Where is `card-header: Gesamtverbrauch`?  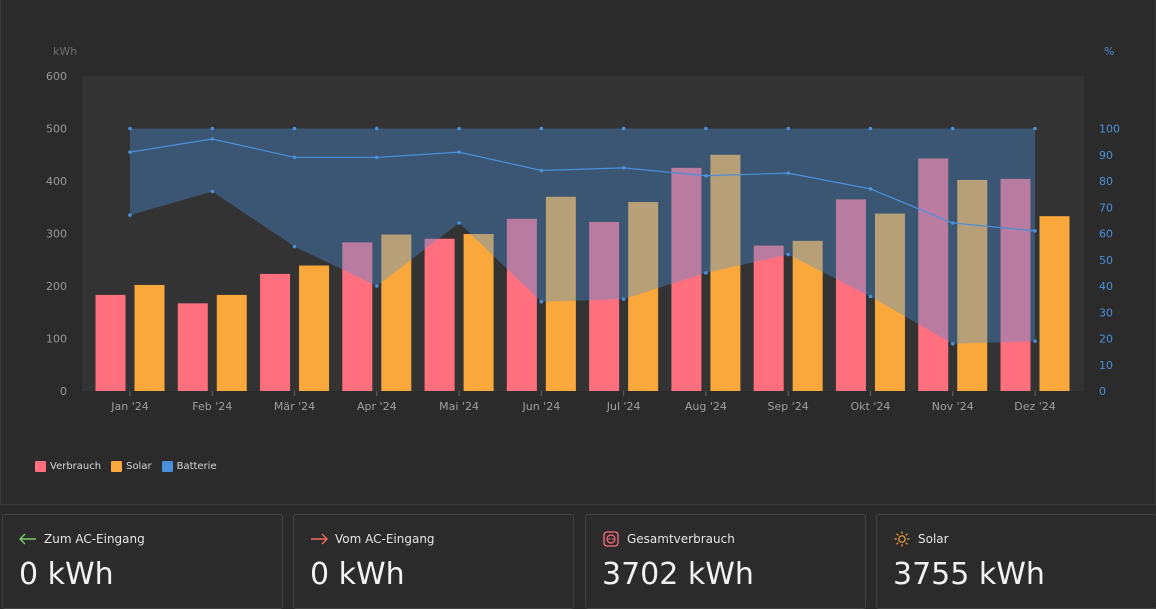
card-header: Gesamtverbrauch is located at coordinates (668, 539).